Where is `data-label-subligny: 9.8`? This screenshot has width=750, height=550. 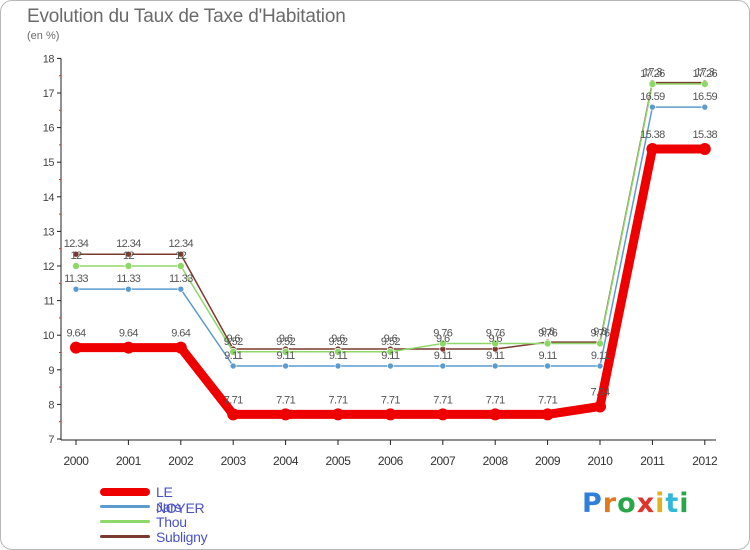 data-label-subligny: 9.8 is located at coordinates (600, 332).